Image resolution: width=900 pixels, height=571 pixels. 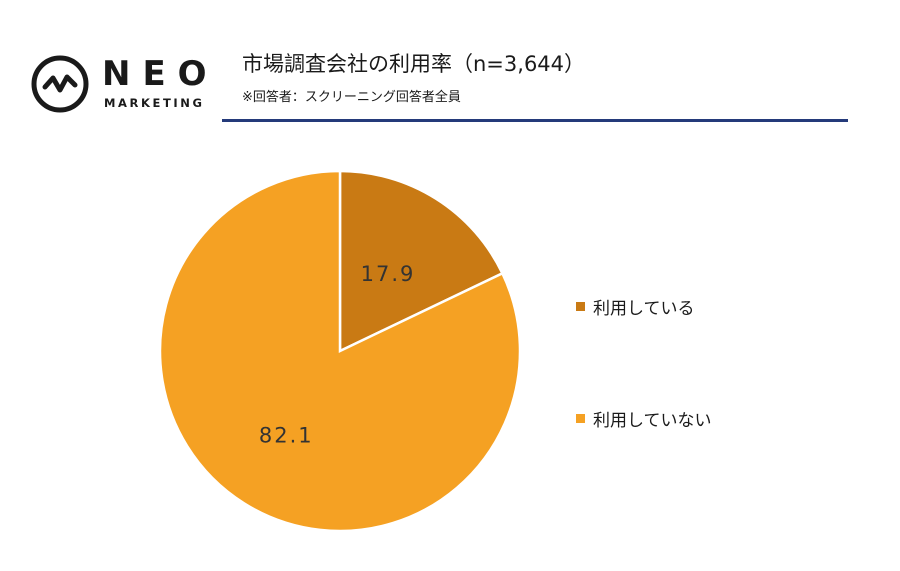 I want to click on pie-data-label-1: 17.9, so click(x=388, y=274).